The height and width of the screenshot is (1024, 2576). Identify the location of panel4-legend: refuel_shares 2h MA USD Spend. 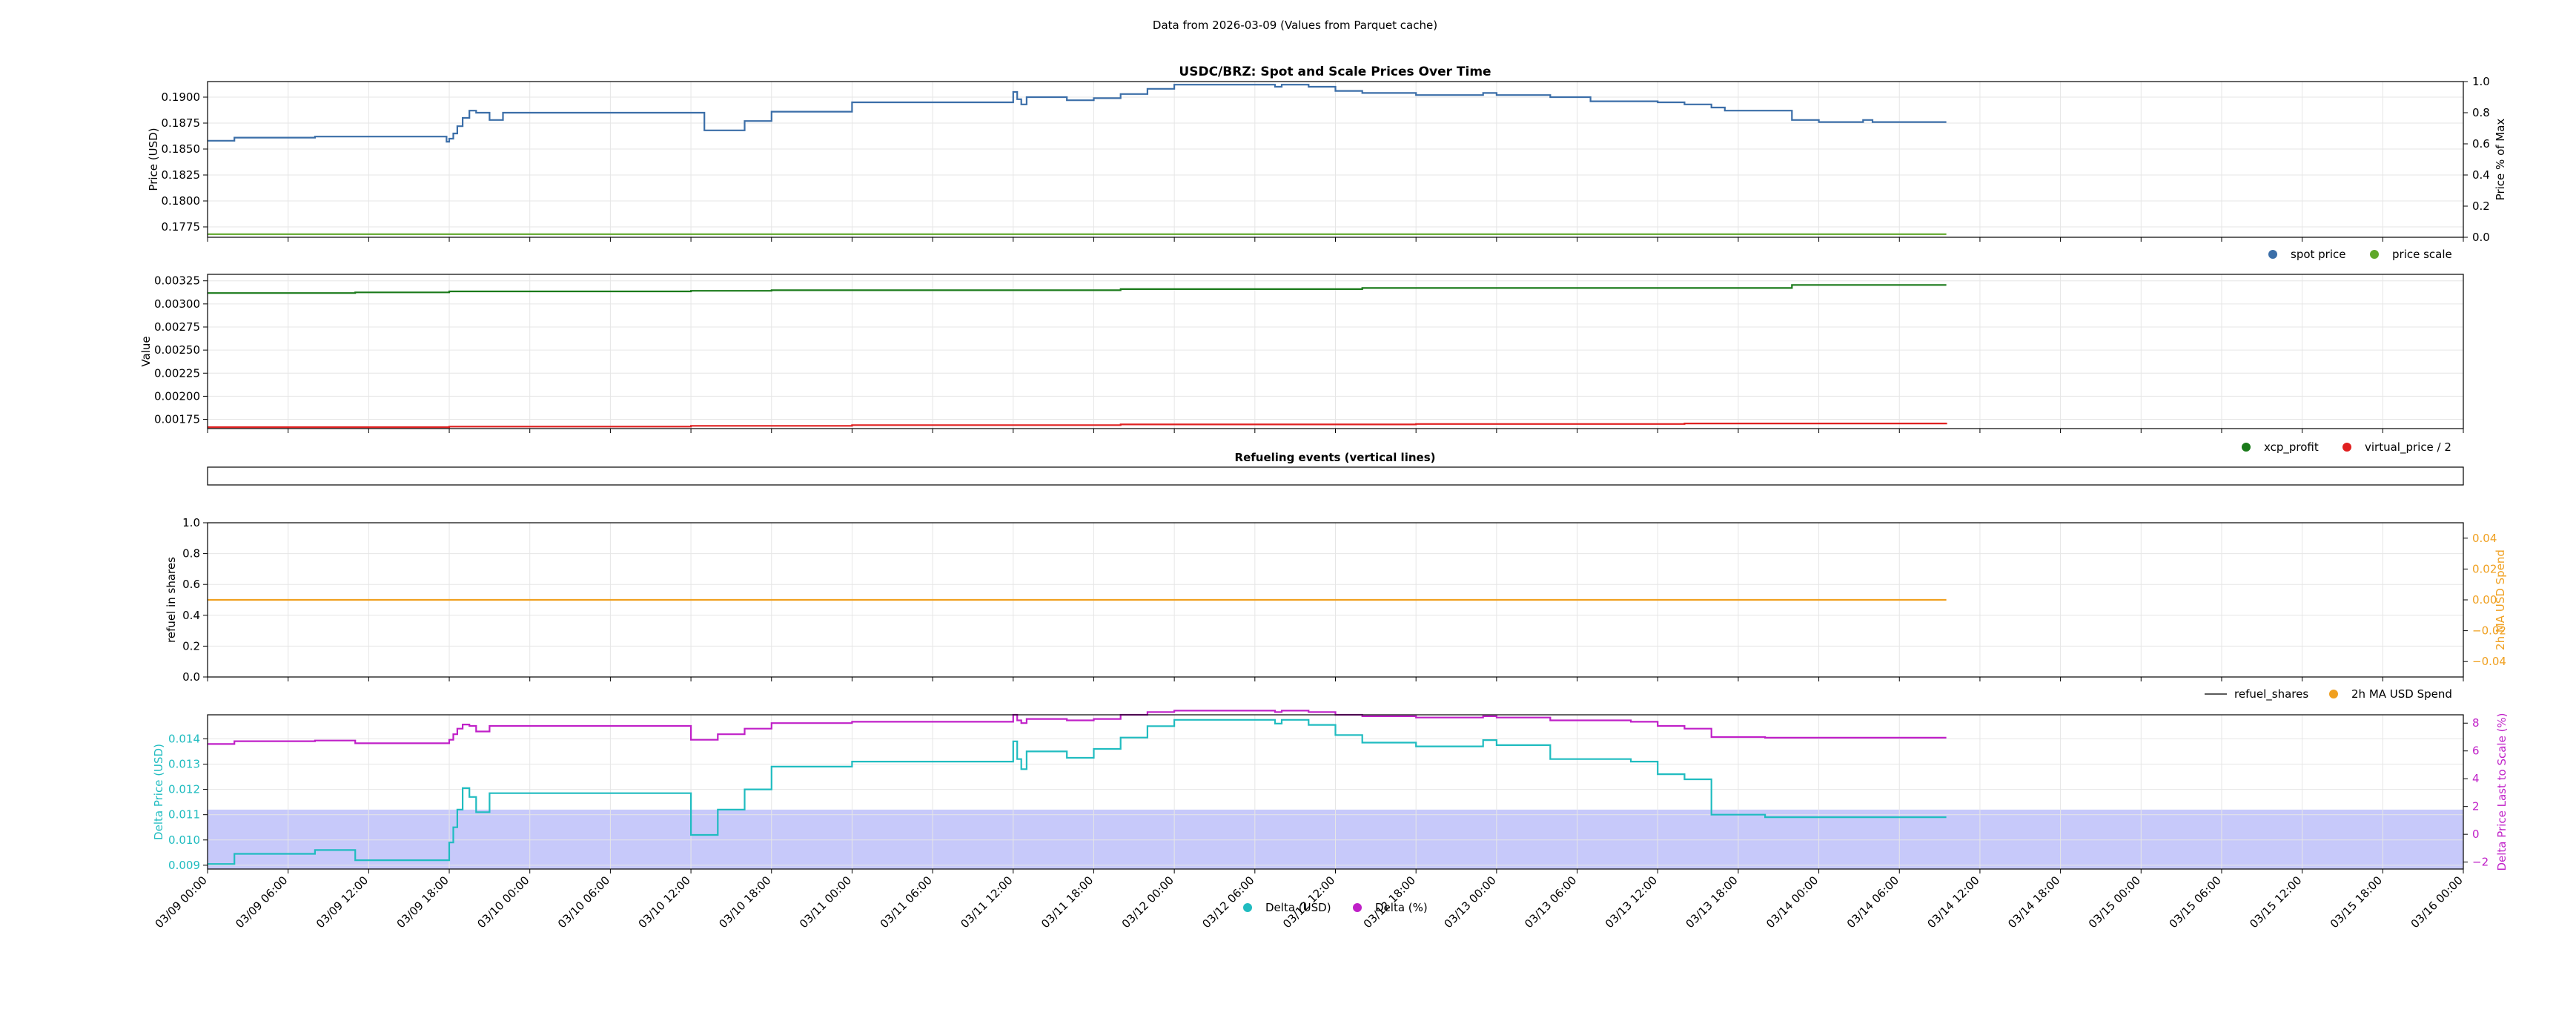
(2328, 694).